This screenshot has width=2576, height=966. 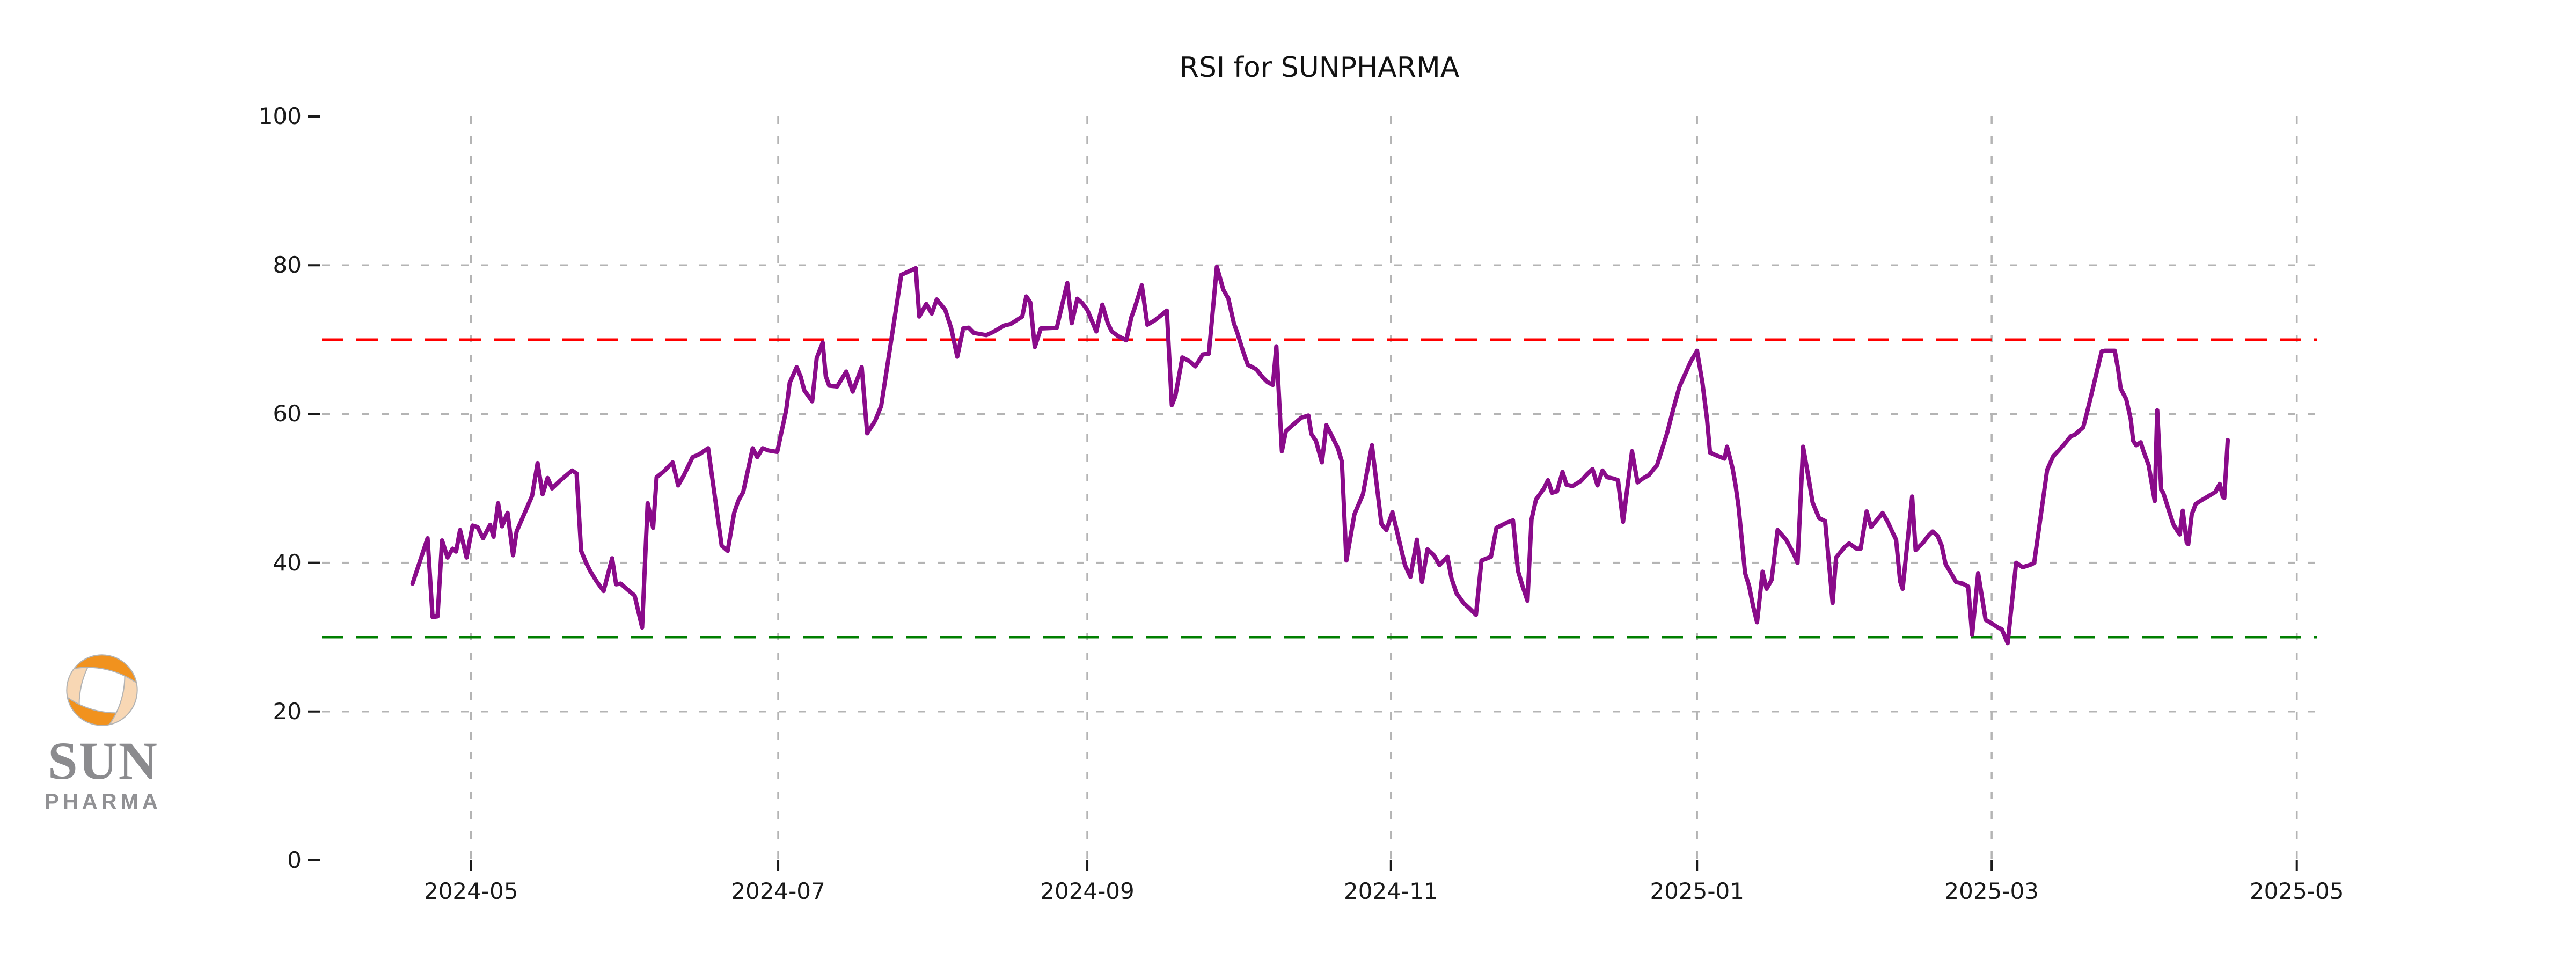 What do you see at coordinates (294, 860) in the screenshot?
I see `y-axis-label: 0` at bounding box center [294, 860].